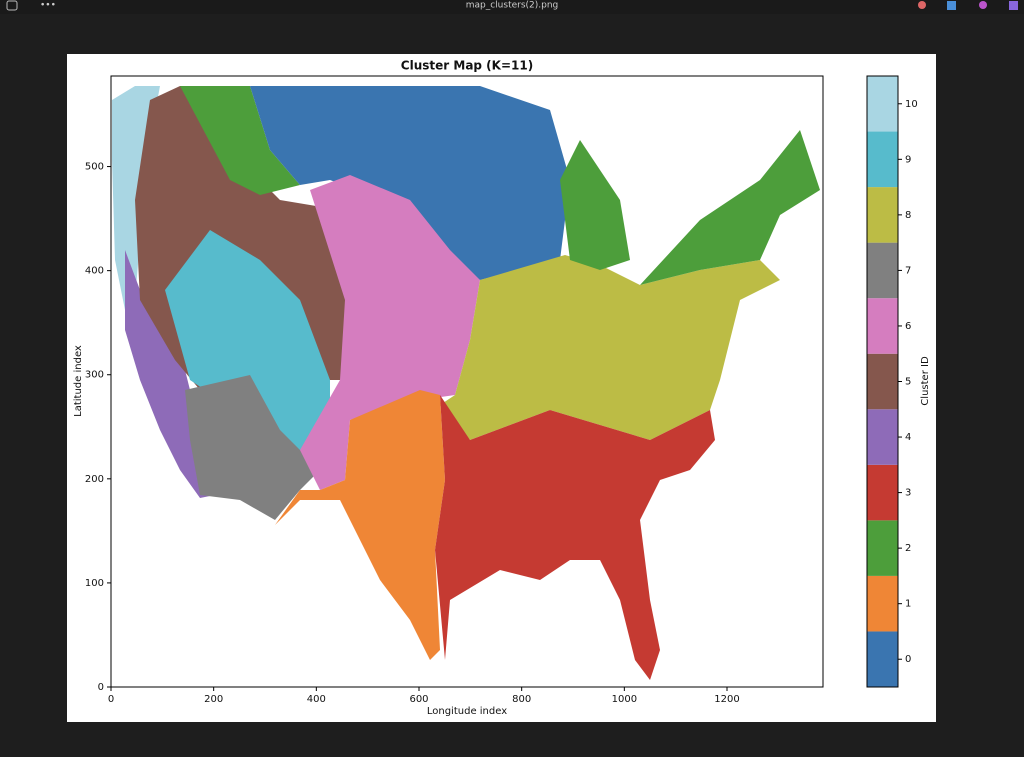  Describe the element at coordinates (94, 271) in the screenshot. I see `y-tick-label: 400` at that location.